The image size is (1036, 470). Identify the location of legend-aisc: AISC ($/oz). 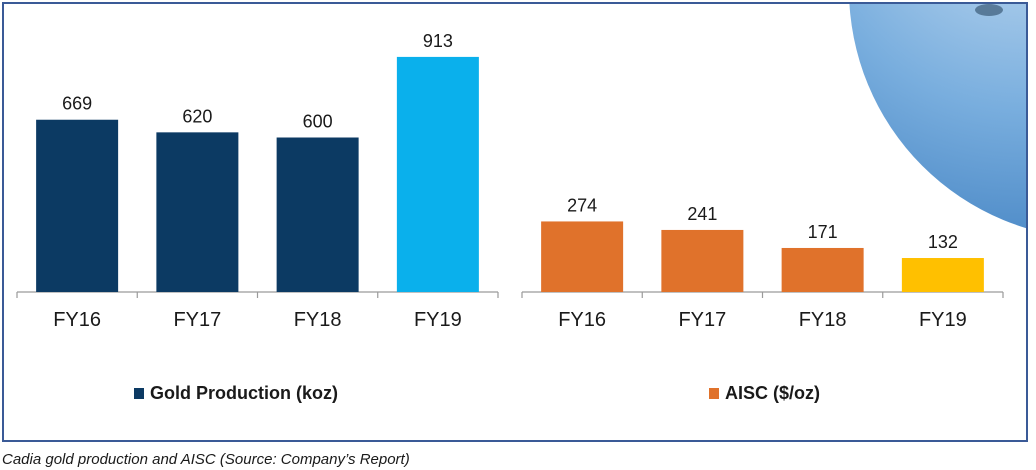
(764, 393).